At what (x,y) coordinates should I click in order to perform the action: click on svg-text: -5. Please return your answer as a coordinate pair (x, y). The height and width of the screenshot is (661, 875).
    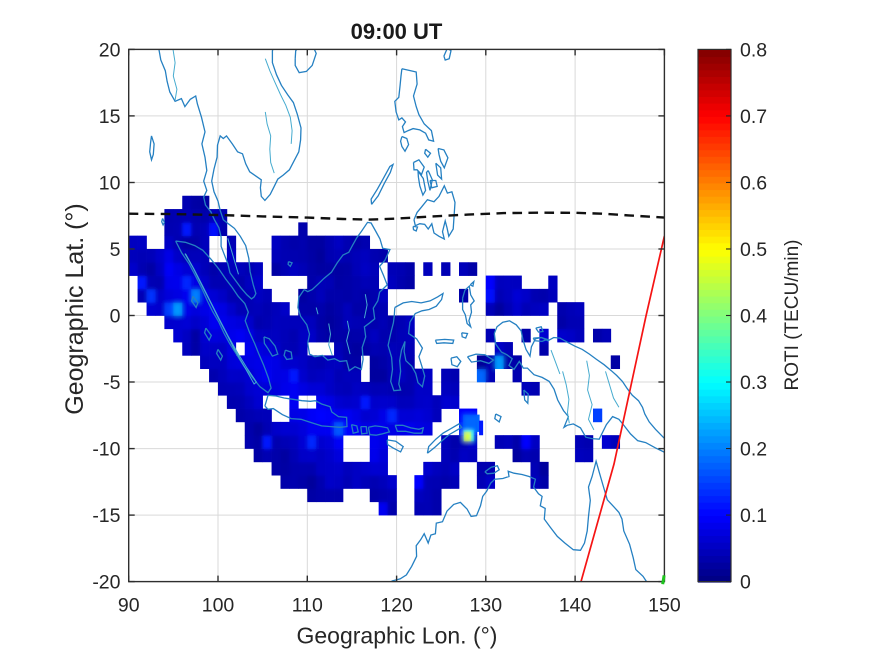
    Looking at the image, I should click on (111, 383).